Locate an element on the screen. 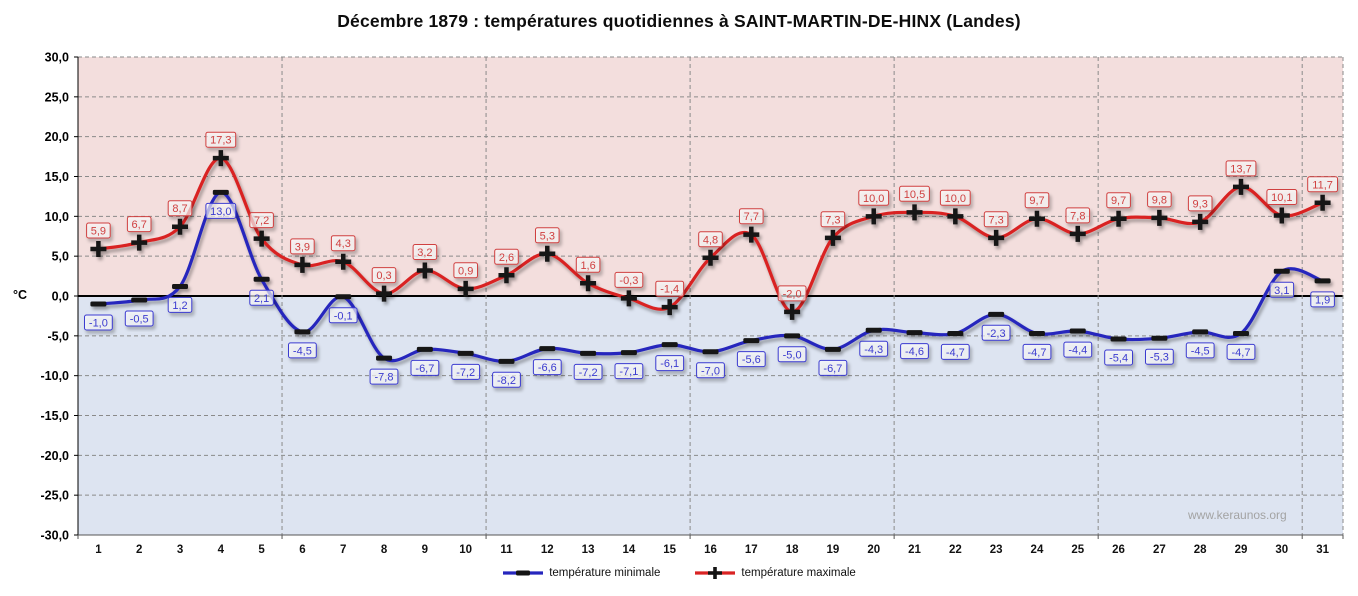  svg-text: 7,7 is located at coordinates (751, 217).